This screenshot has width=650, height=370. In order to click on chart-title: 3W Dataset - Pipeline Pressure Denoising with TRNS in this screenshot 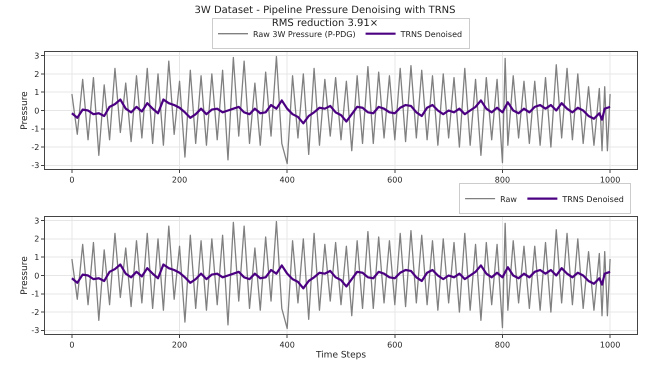, I will do `click(325, 10)`.